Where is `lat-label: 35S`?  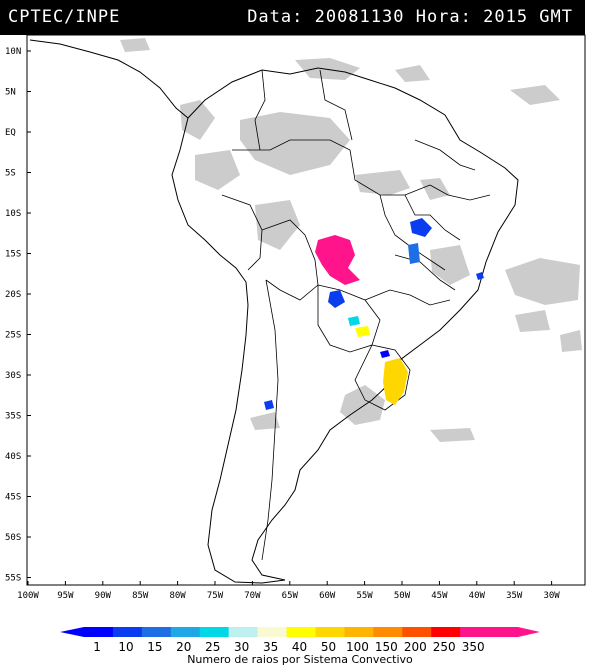 lat-label: 35S is located at coordinates (13, 417).